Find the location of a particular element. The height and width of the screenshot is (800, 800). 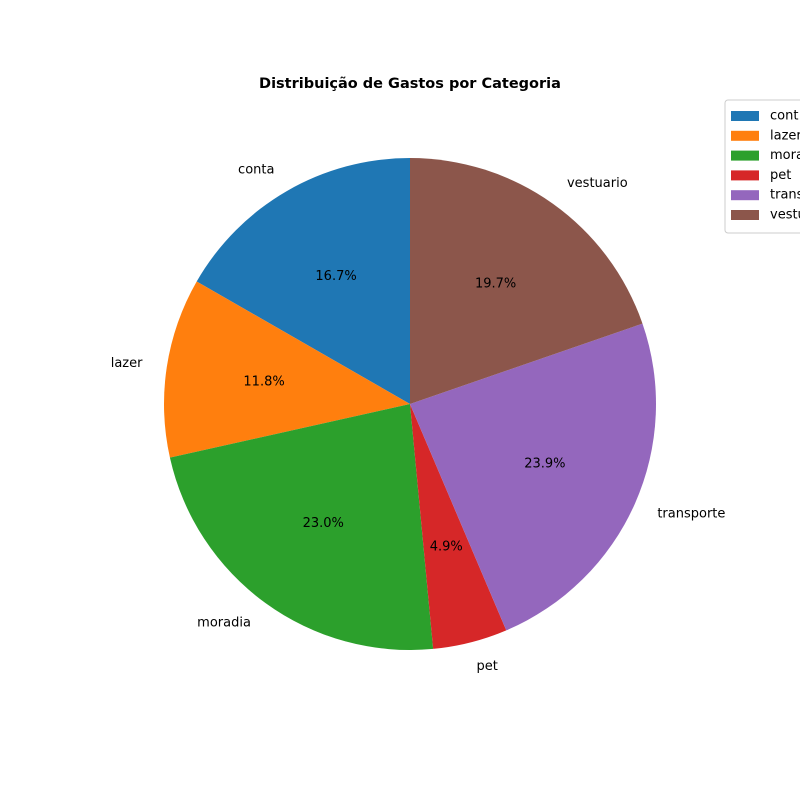

legend-swatch-transporte is located at coordinates (745, 195).